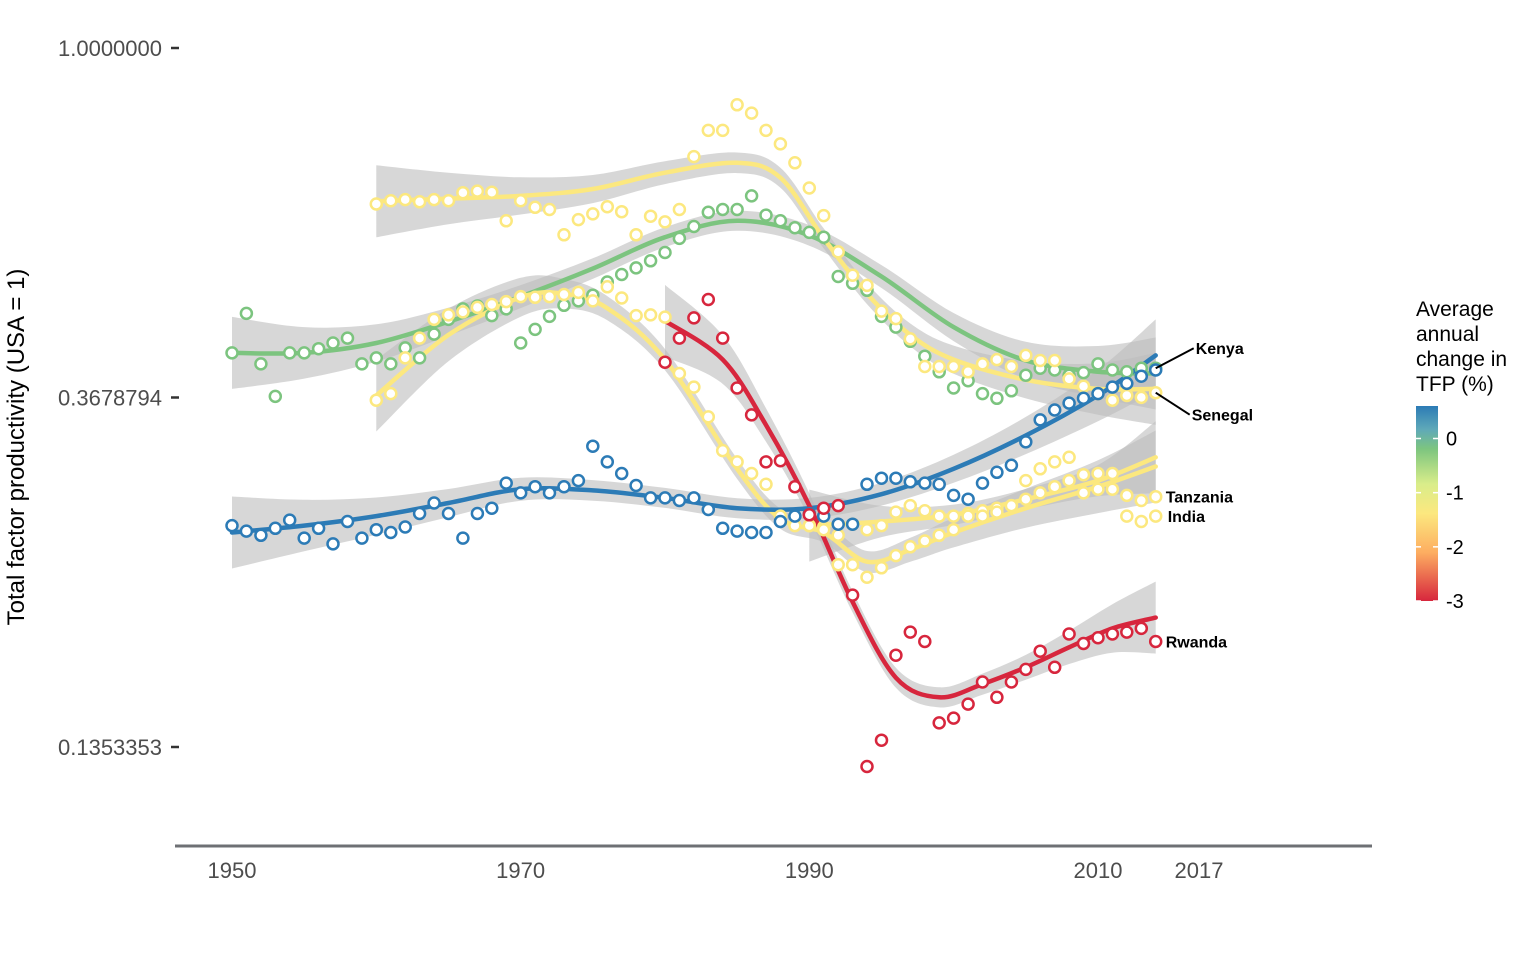  What do you see at coordinates (1455, 548) in the screenshot?
I see `legend-tick-label: -2` at bounding box center [1455, 548].